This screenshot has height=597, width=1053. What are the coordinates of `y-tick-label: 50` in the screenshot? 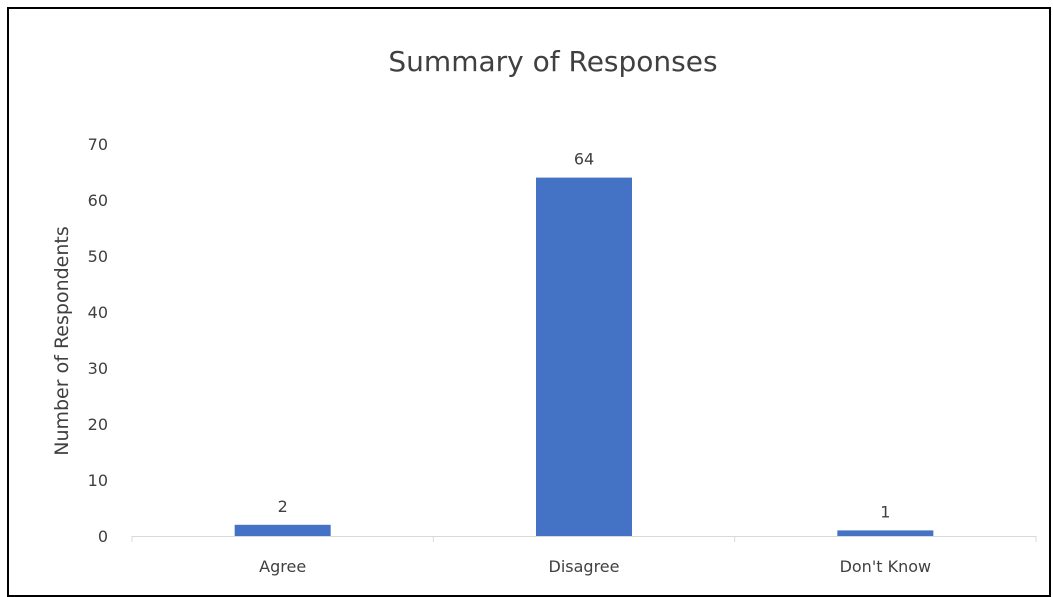 It's located at (98, 256).